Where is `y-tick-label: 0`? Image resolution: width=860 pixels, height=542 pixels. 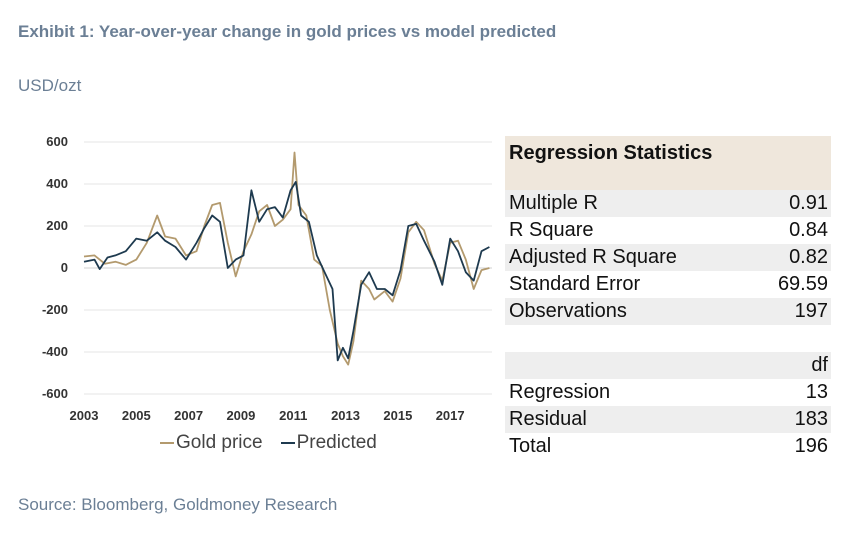
y-tick-label: 0 is located at coordinates (64, 267).